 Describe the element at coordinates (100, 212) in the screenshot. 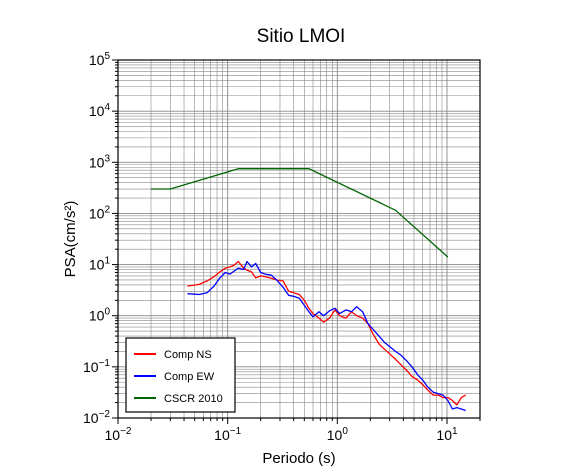

I see `y-tick-label: 10²` at that location.